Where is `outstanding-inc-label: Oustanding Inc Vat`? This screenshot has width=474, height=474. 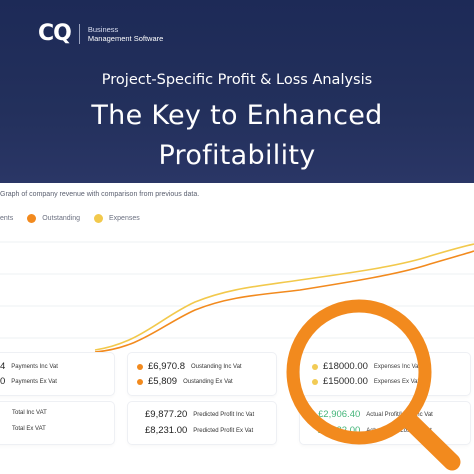
outstanding-inc-label: Oustanding Inc Vat is located at coordinates (216, 366).